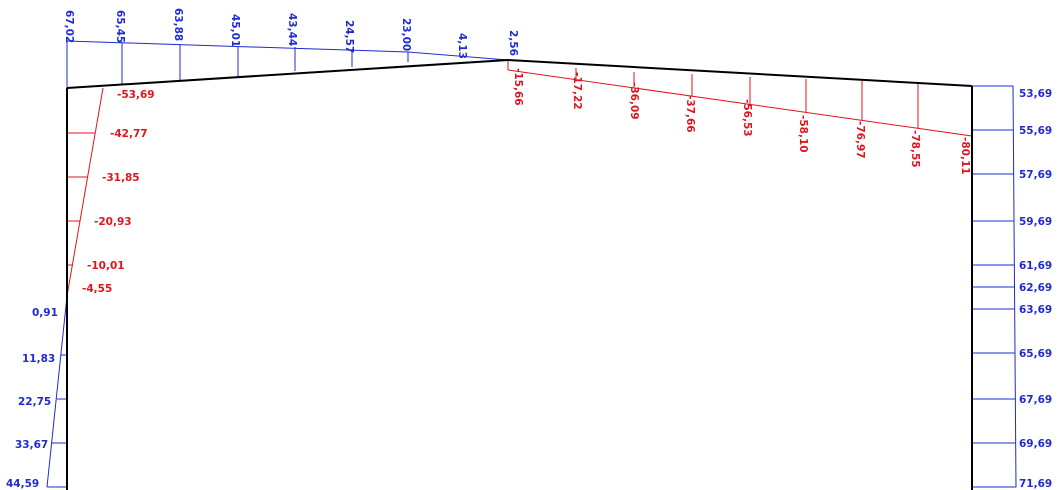  Describe the element at coordinates (106, 266) in the screenshot. I see `left-column-label: -10,01` at that location.